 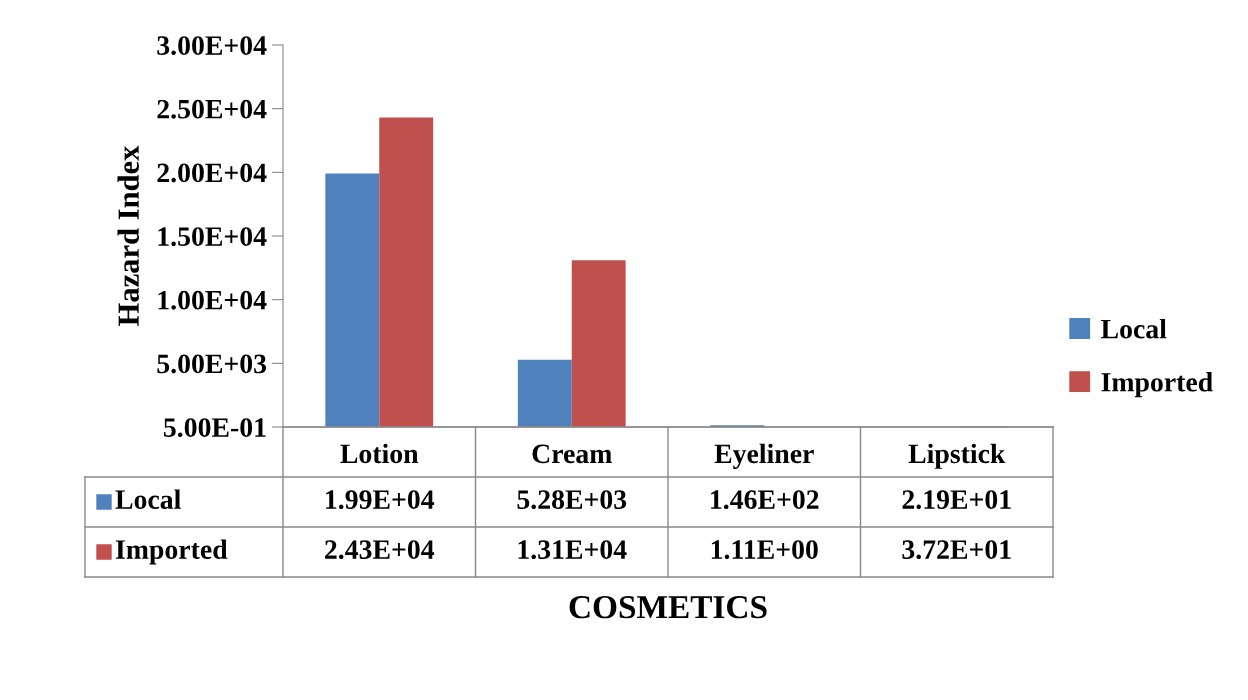 What do you see at coordinates (572, 500) in the screenshot?
I see `data-label: 5.28E+03` at bounding box center [572, 500].